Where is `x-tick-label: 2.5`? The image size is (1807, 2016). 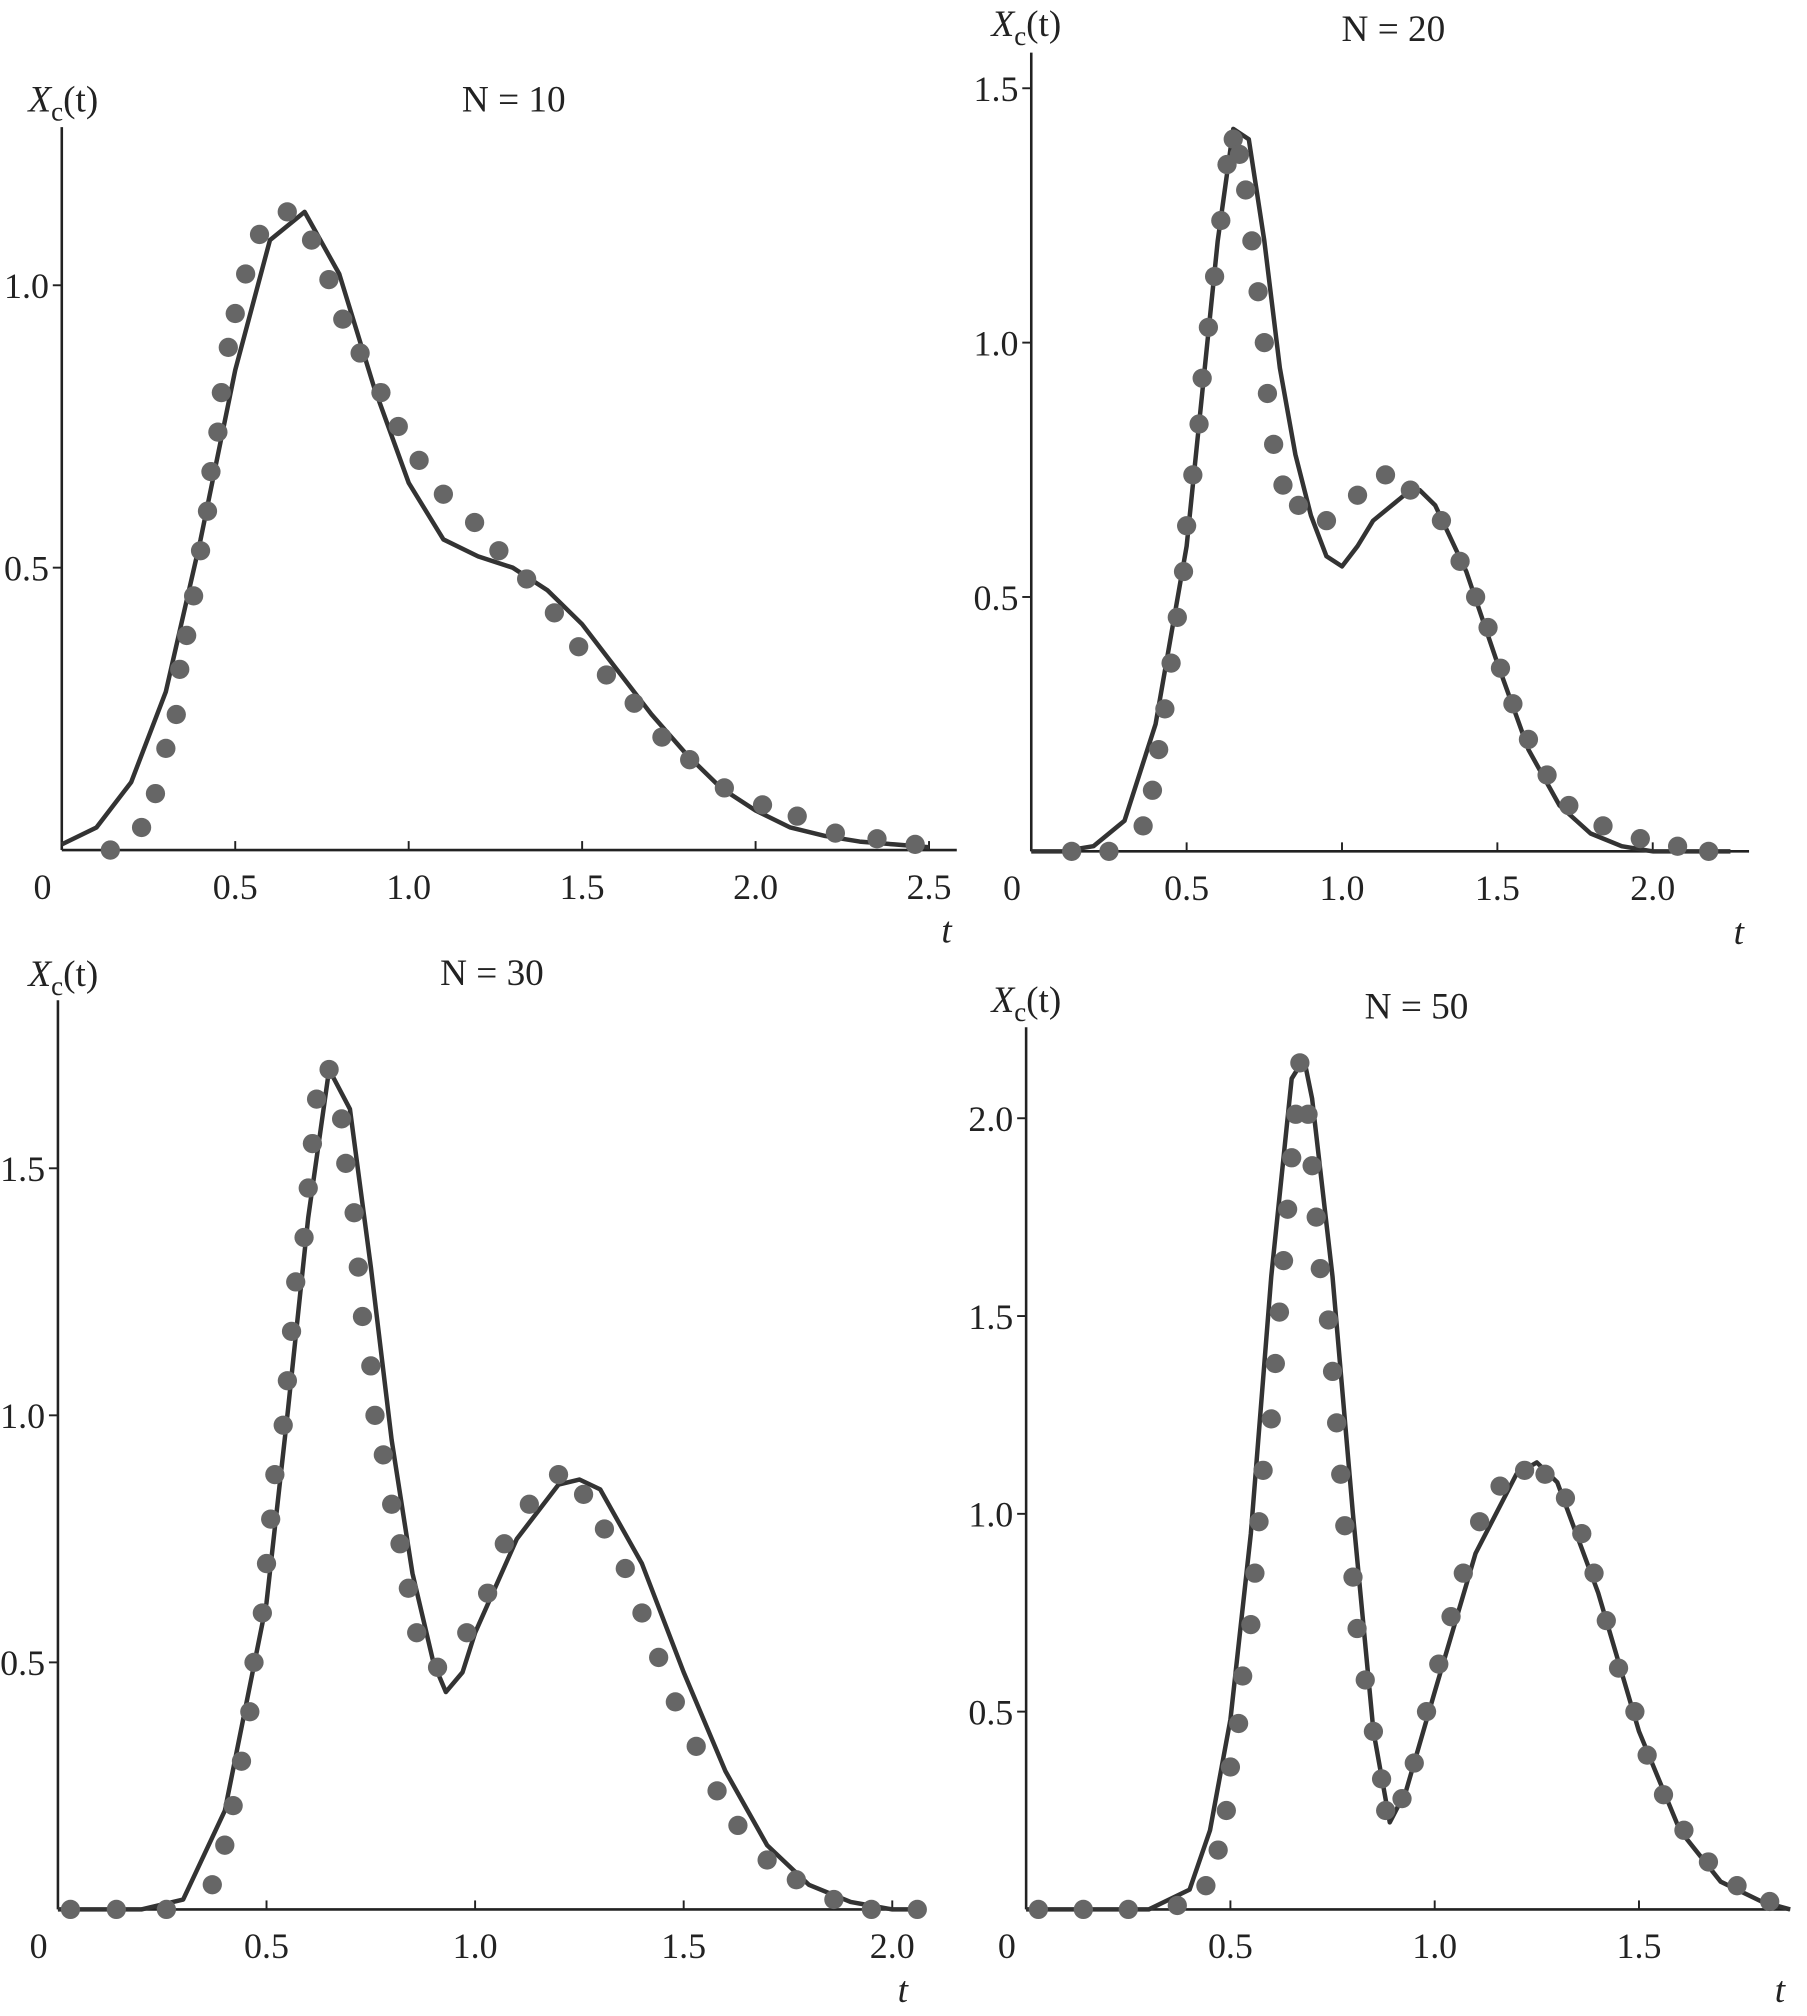
x-tick-label: 2.5 is located at coordinates (929, 887).